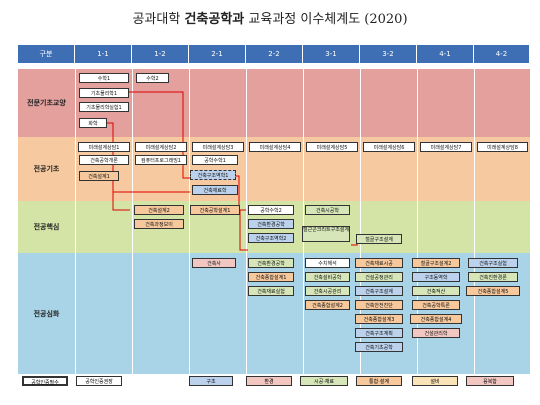 The height and width of the screenshot is (405, 540). Describe the element at coordinates (104, 147) in the screenshot. I see `course-box: 미래설계상담1` at that location.